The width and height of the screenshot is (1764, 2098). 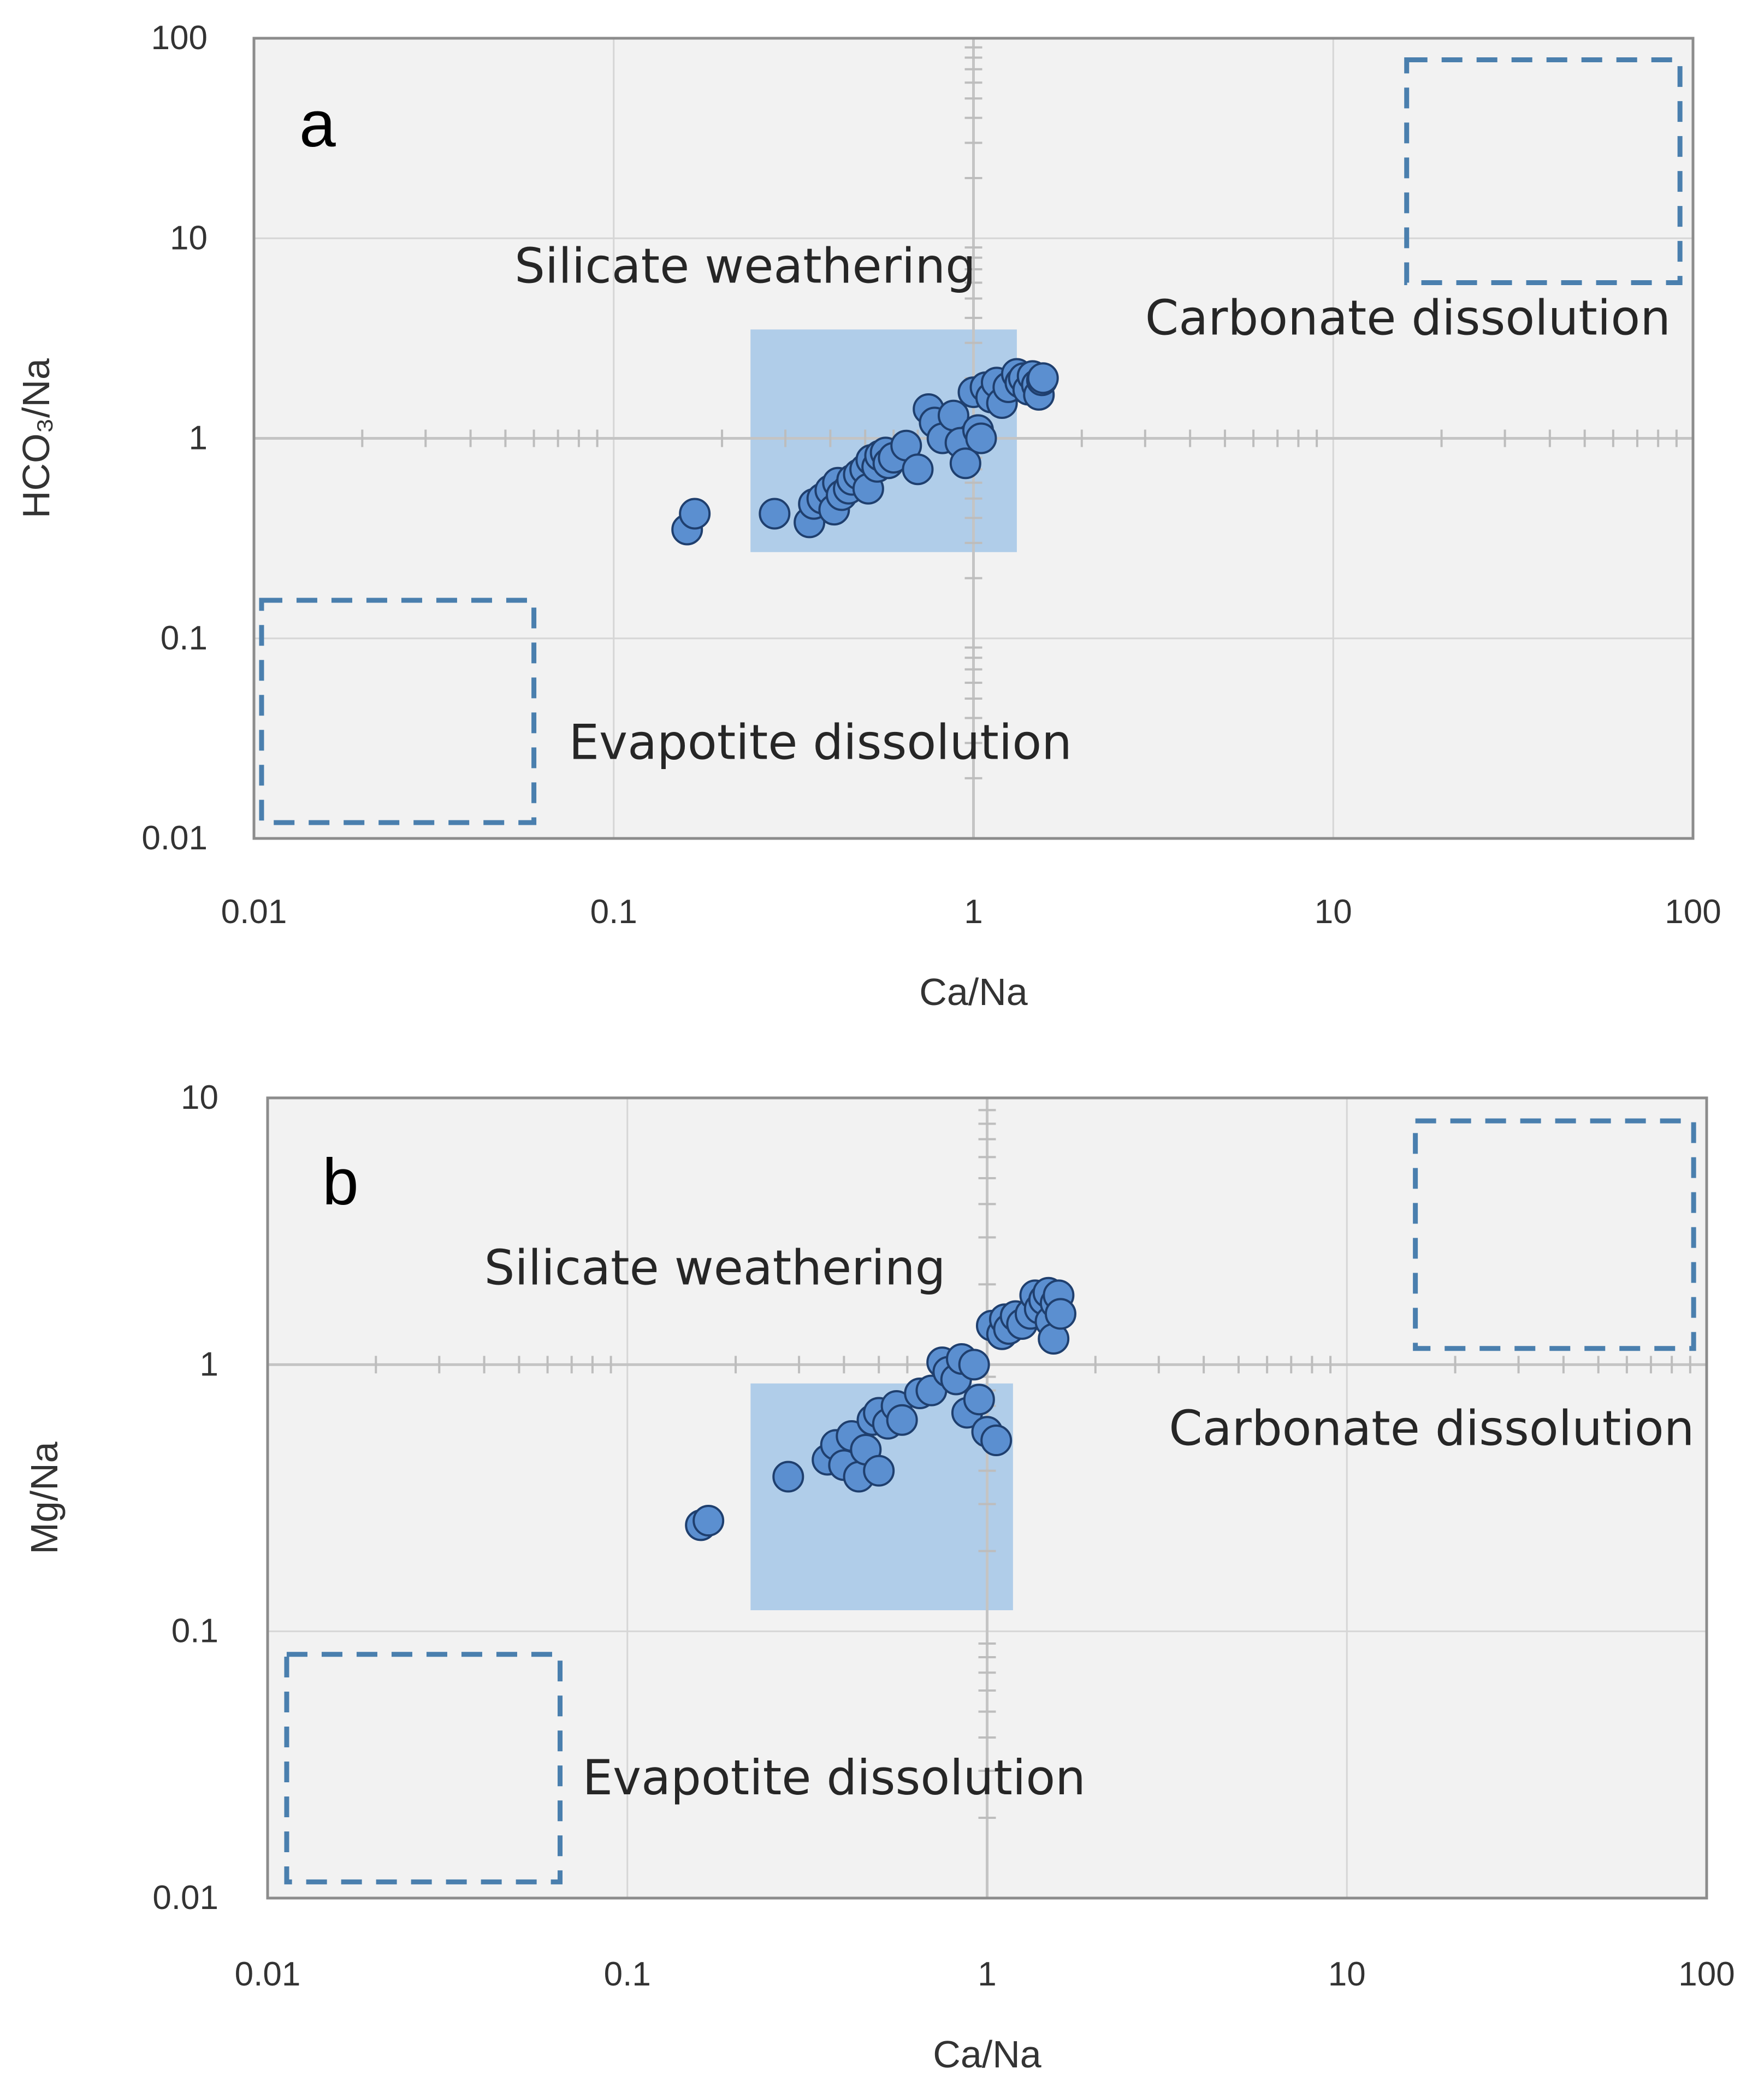 What do you see at coordinates (1408, 318) in the screenshot?
I see `panel-a-region-label: Carbonate dissolution` at bounding box center [1408, 318].